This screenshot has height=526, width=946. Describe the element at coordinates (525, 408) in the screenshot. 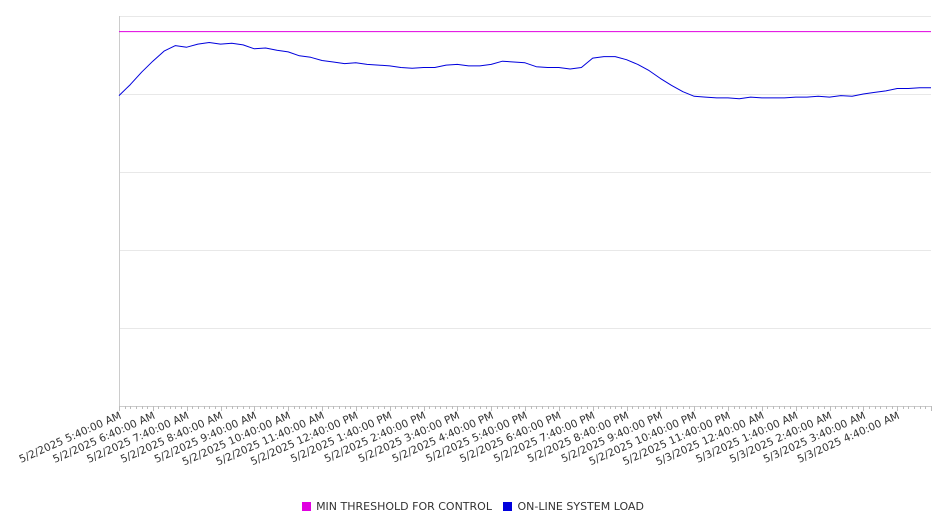

I see `x-axis-minor-ticks` at that location.